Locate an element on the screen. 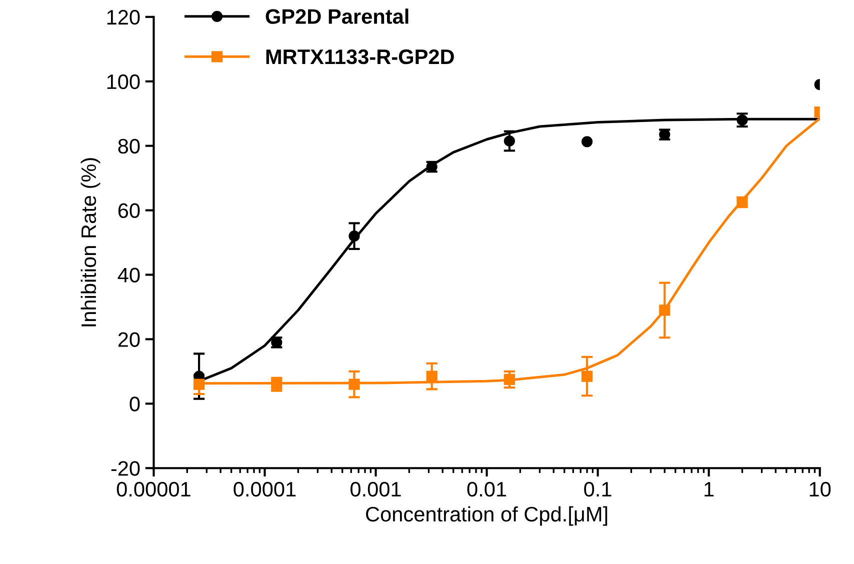 The height and width of the screenshot is (564, 854). x-tick-label: 1 is located at coordinates (709, 489).